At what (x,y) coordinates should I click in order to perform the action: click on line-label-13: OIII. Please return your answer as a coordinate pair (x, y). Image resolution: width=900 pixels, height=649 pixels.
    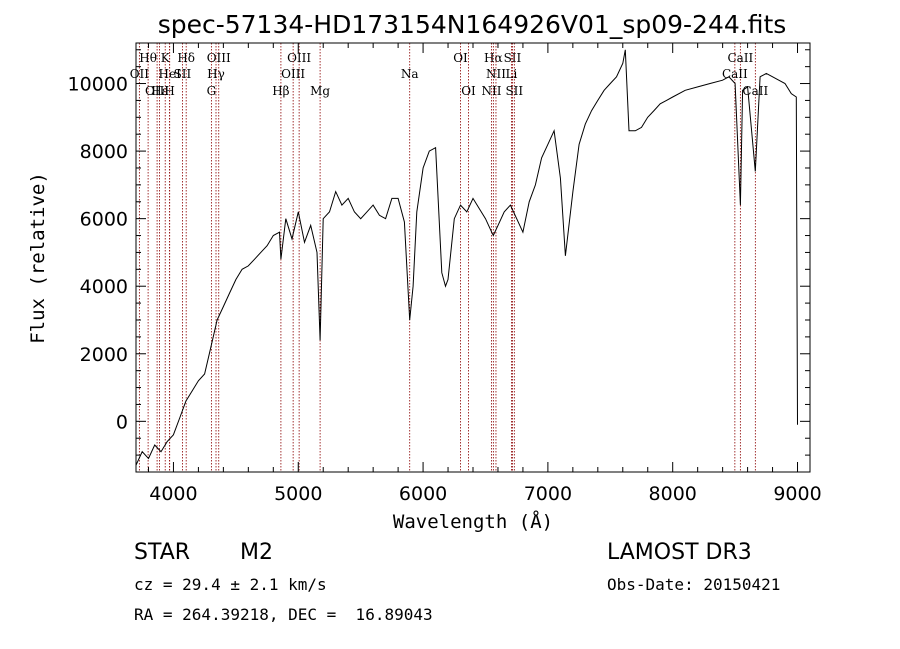
    Looking at the image, I should click on (299, 58).